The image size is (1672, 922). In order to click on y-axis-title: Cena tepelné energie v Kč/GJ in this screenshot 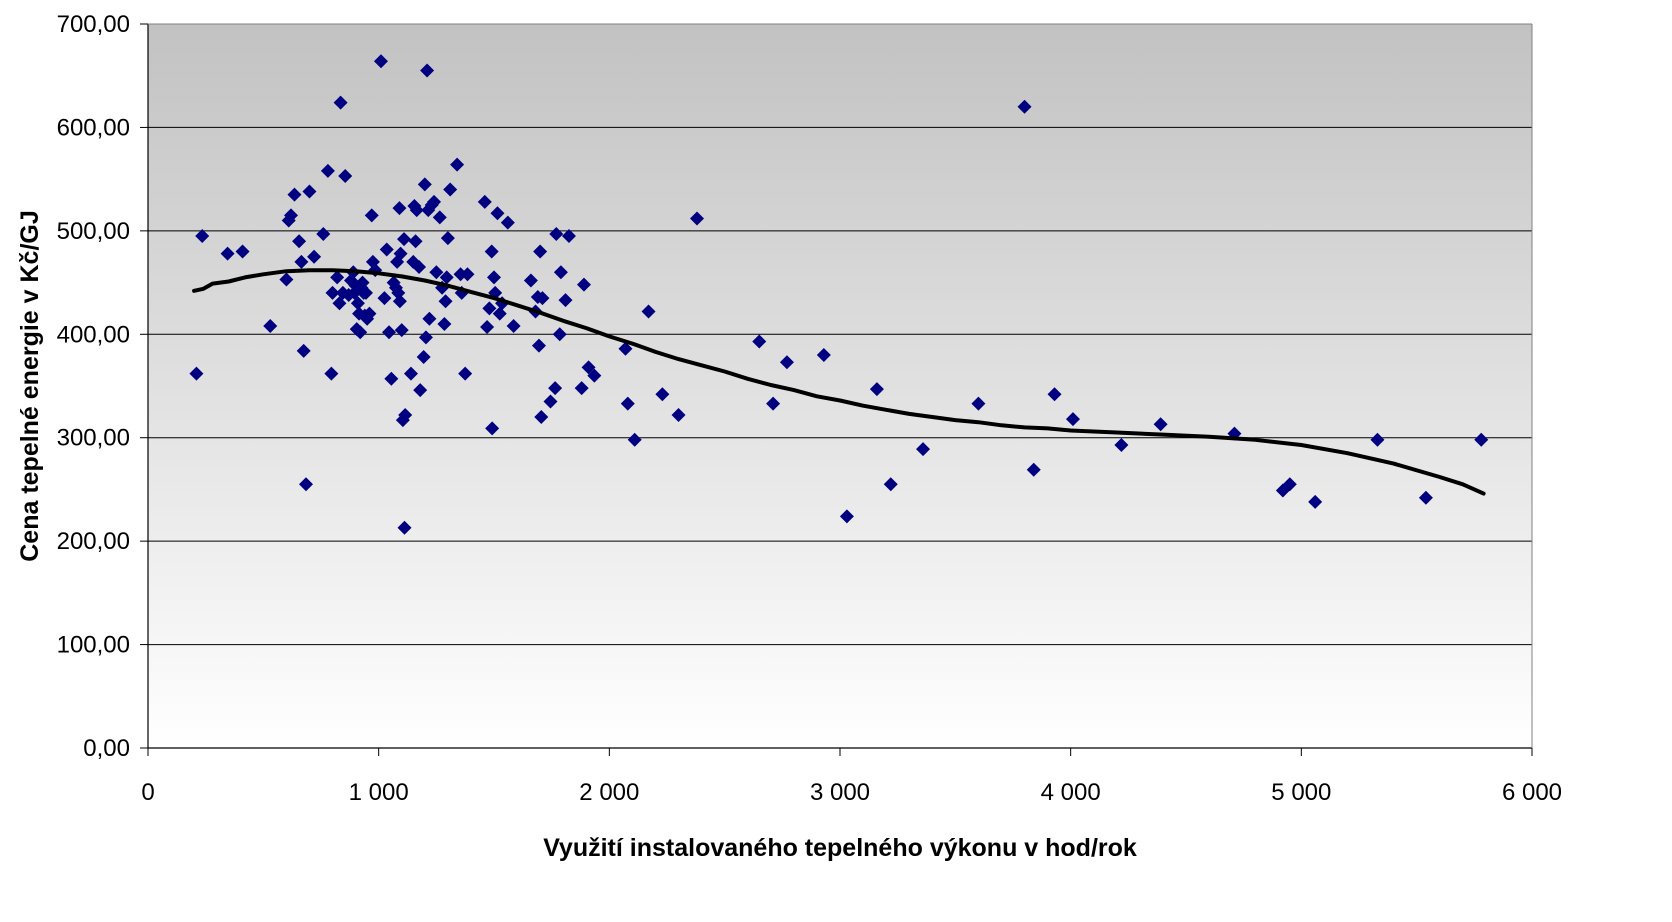, I will do `click(30, 386)`.